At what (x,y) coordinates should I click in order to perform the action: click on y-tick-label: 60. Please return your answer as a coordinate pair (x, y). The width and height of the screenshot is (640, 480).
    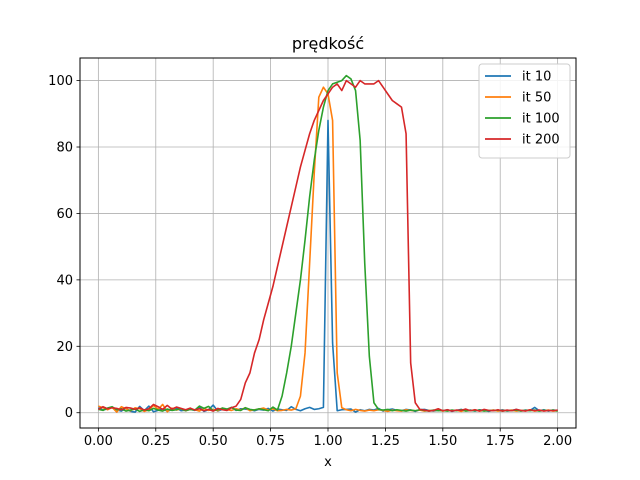
    Looking at the image, I should click on (64, 214).